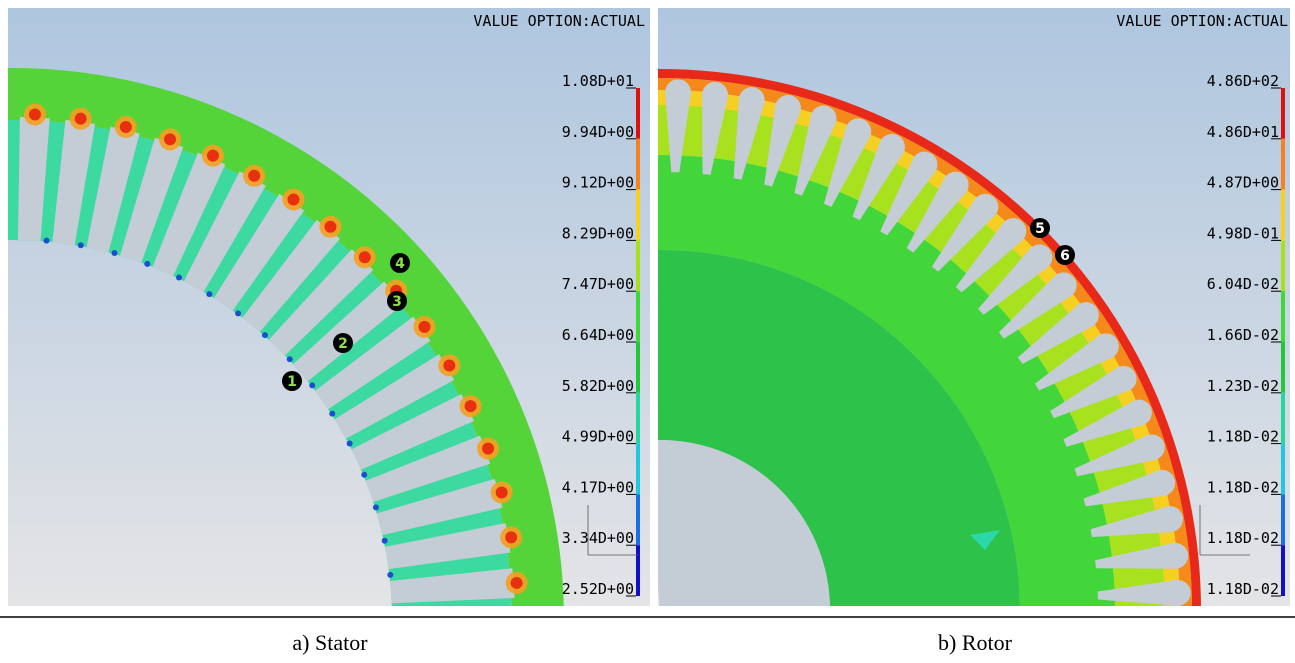  I want to click on legend-label: 6.04D-02, so click(1243, 284).